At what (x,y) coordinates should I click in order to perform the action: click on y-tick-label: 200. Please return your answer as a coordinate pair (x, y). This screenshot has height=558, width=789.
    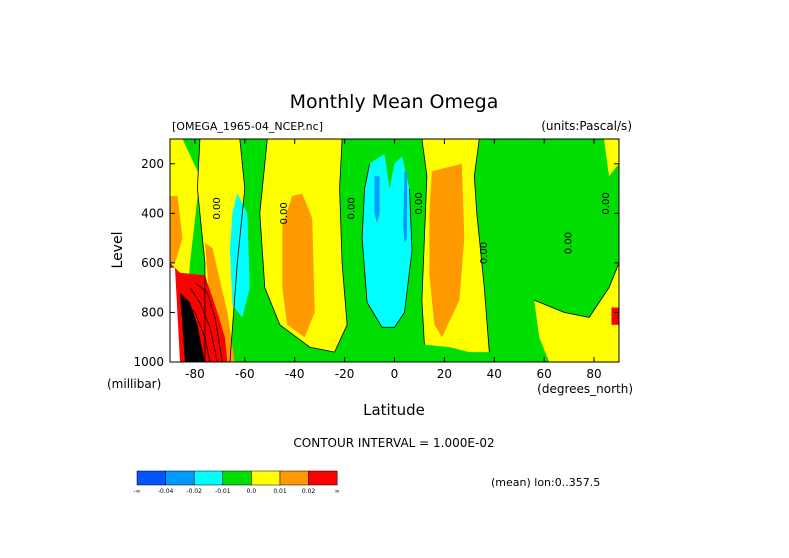
    Looking at the image, I should click on (152, 164).